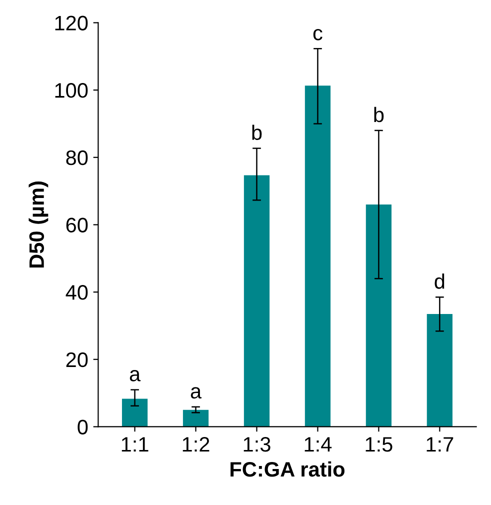 The width and height of the screenshot is (491, 505). I want to click on x-tick-label: 1:5, so click(379, 444).